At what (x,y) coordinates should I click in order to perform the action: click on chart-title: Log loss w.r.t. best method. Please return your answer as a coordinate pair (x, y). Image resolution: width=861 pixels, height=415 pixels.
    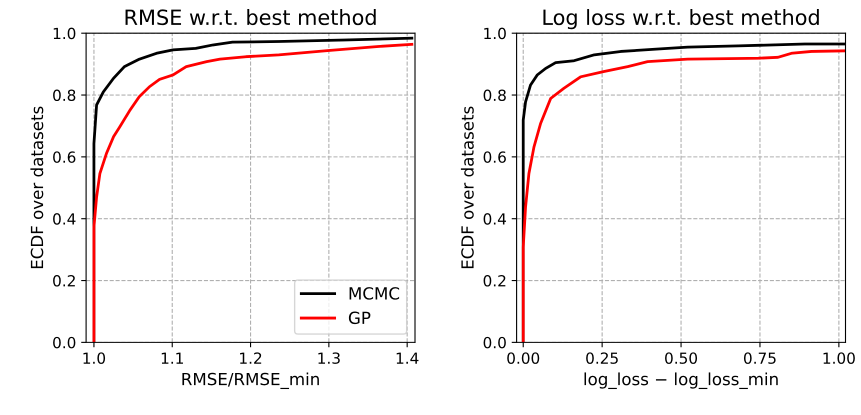
    Looking at the image, I should click on (681, 19).